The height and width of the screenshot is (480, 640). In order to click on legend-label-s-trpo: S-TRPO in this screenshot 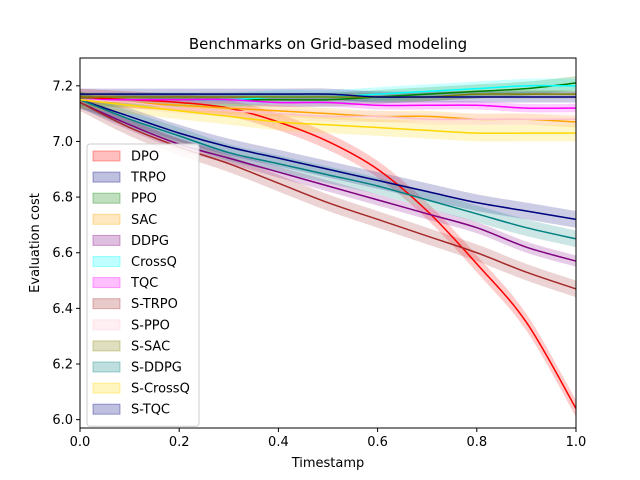, I will do `click(154, 304)`.